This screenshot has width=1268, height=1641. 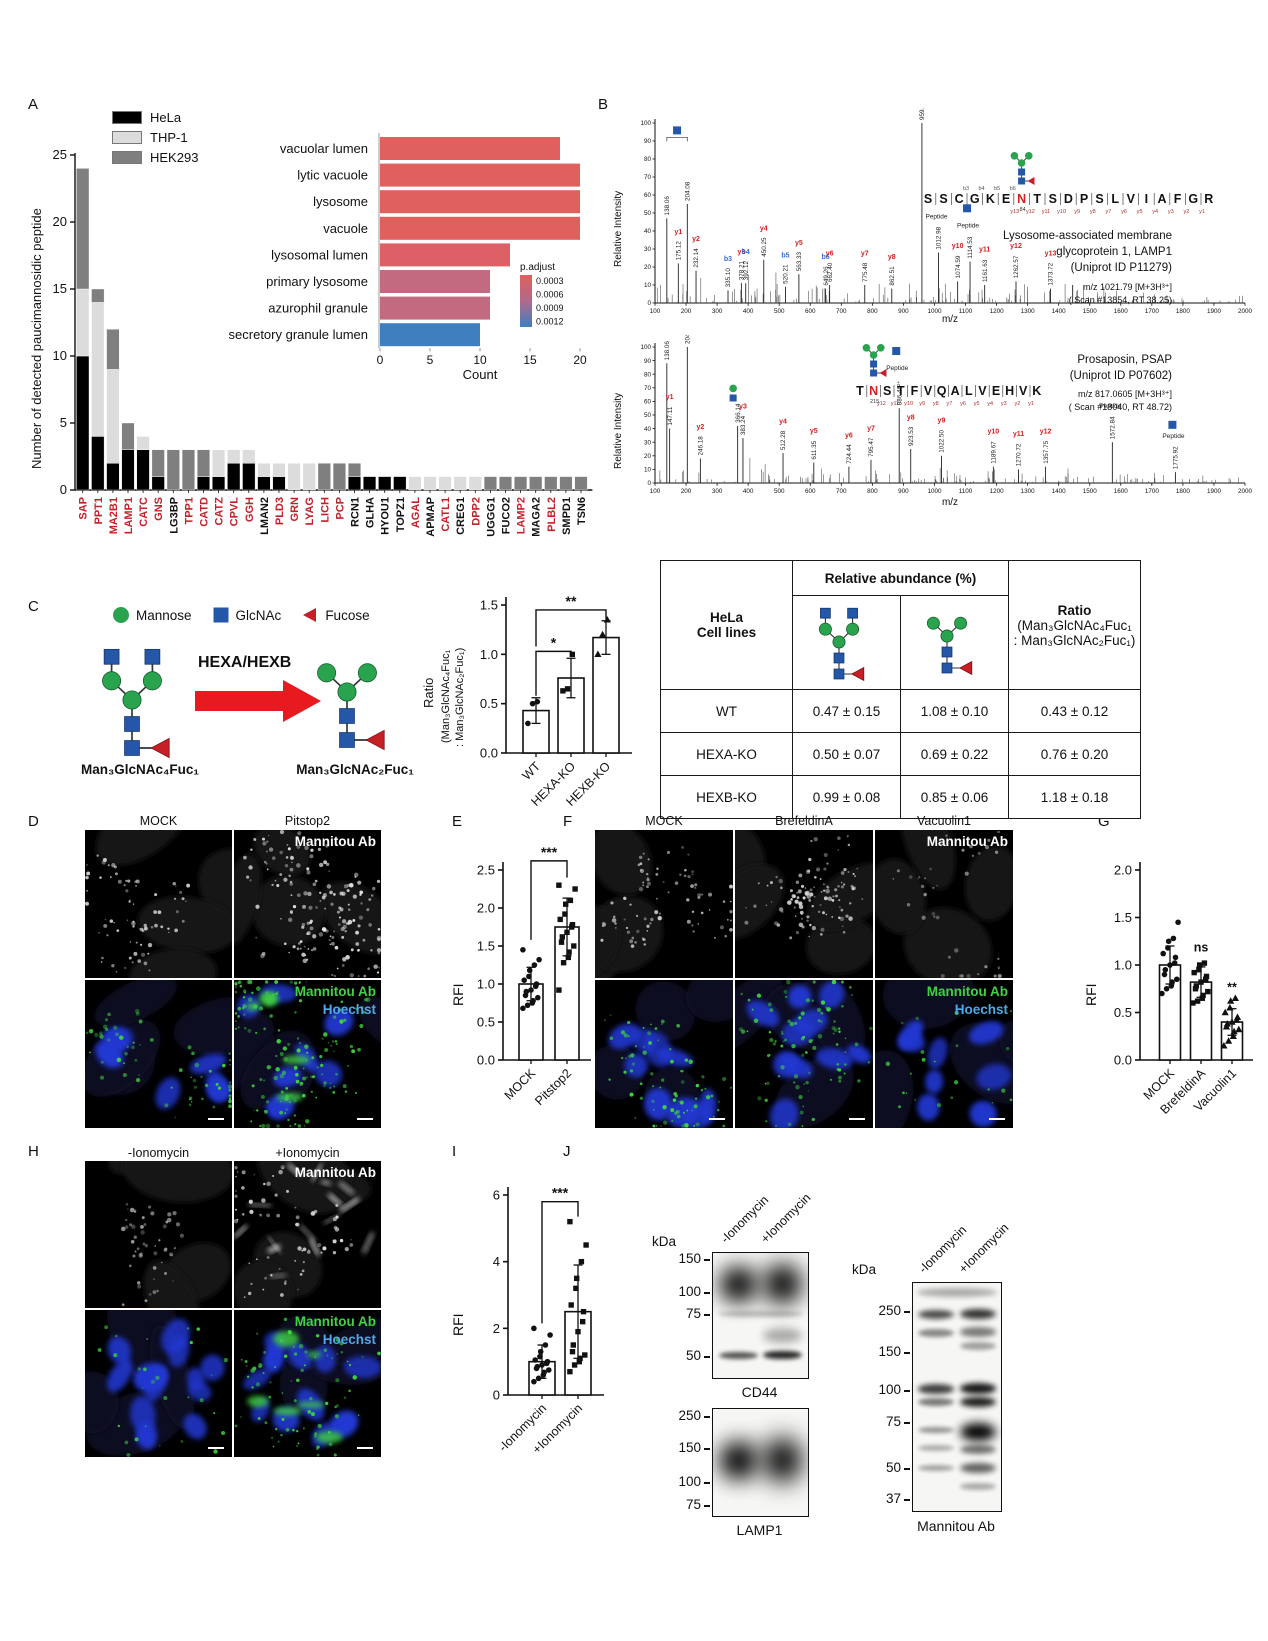 I want to click on svg-text: 520.21, so click(x=786, y=274).